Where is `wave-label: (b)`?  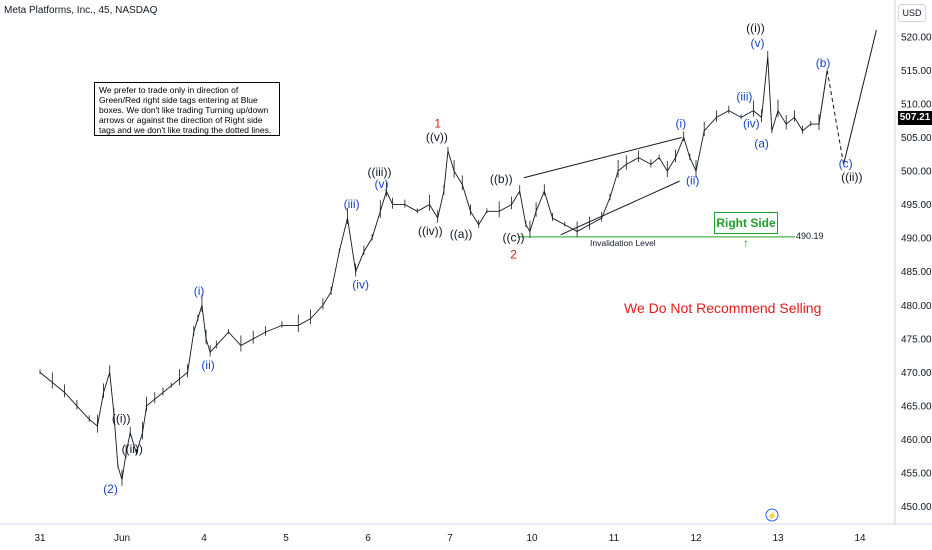
wave-label: (b) is located at coordinates (823, 63).